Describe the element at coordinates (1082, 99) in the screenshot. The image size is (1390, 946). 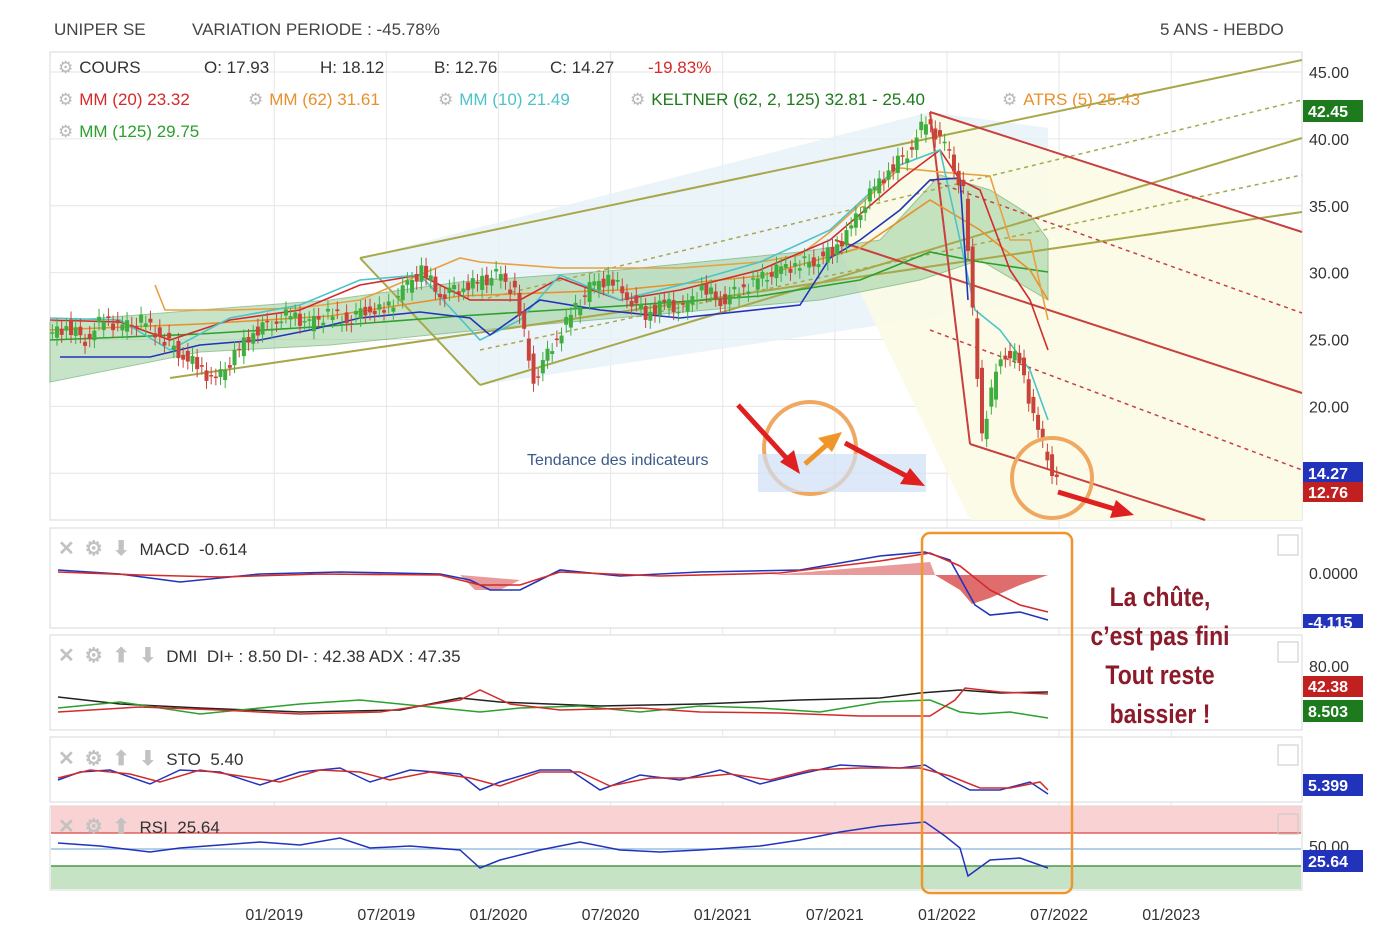
I see `legend-atrs-text: ATRS (5) 25.43` at that location.